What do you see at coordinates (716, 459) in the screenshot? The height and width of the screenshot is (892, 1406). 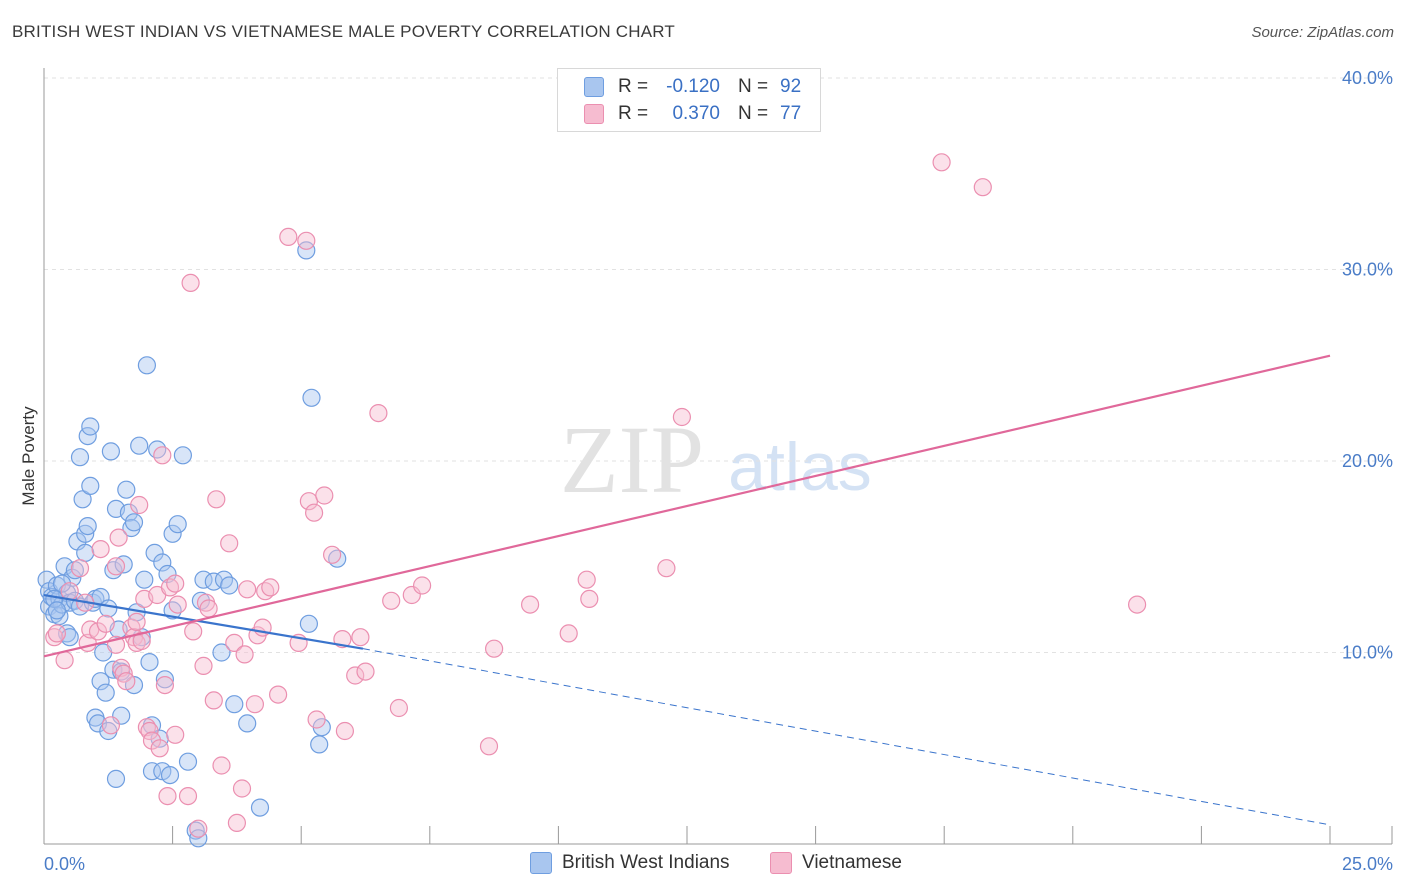 I see `watermark: ZIP atlas` at bounding box center [716, 459].